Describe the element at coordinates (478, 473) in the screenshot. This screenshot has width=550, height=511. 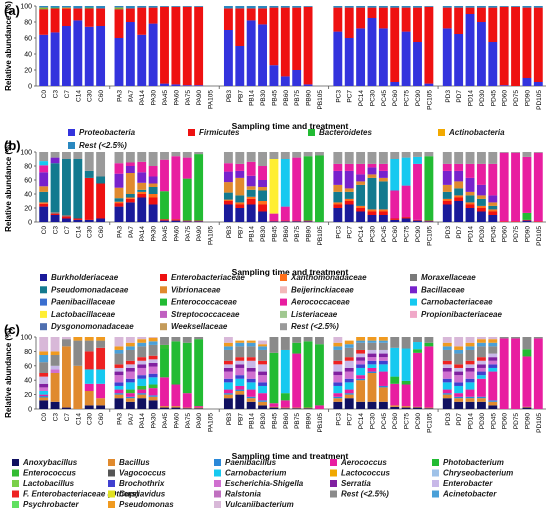
I see `legend-label: Chryseobacterium` at that location.